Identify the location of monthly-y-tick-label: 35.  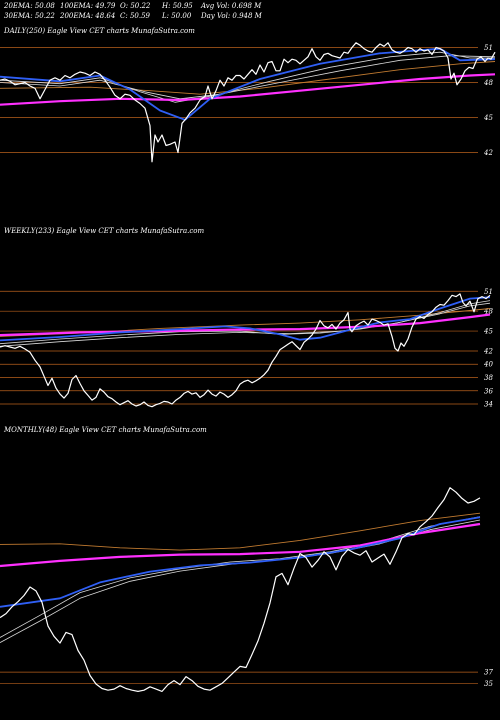
(488, 684).